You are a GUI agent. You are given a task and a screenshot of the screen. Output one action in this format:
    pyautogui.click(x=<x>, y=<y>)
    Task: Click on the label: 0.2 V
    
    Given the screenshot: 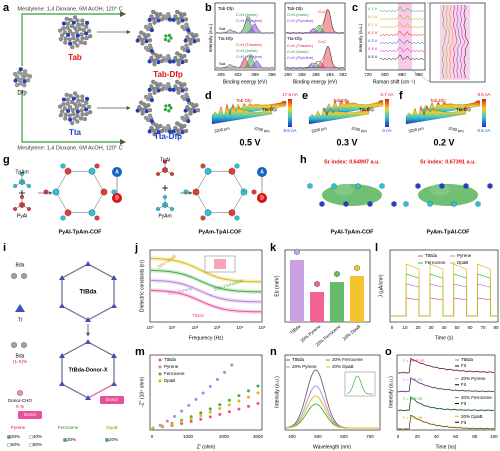 What is the action you would take?
    pyautogui.click(x=443, y=142)
    